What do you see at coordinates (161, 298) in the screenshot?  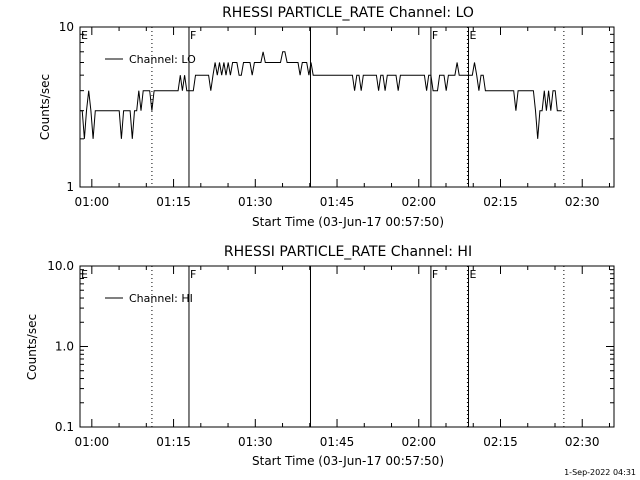 I see `legend-label: Channel: HI` at bounding box center [161, 298].